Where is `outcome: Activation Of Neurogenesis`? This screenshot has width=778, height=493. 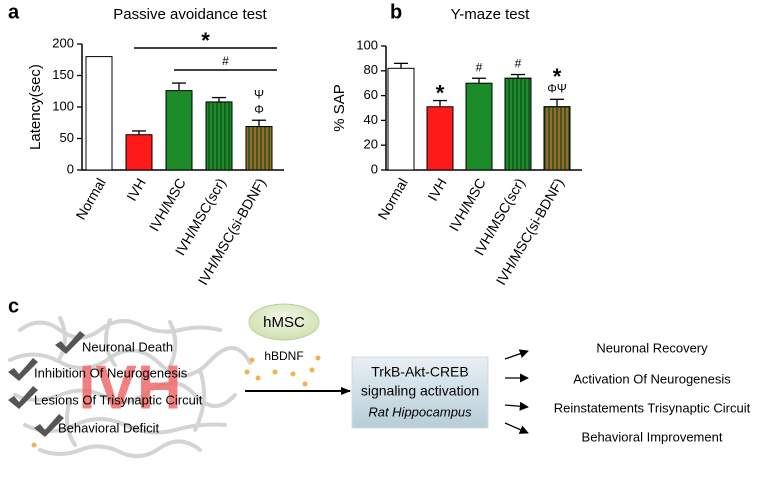
outcome: Activation Of Neurogenesis is located at coordinates (652, 378).